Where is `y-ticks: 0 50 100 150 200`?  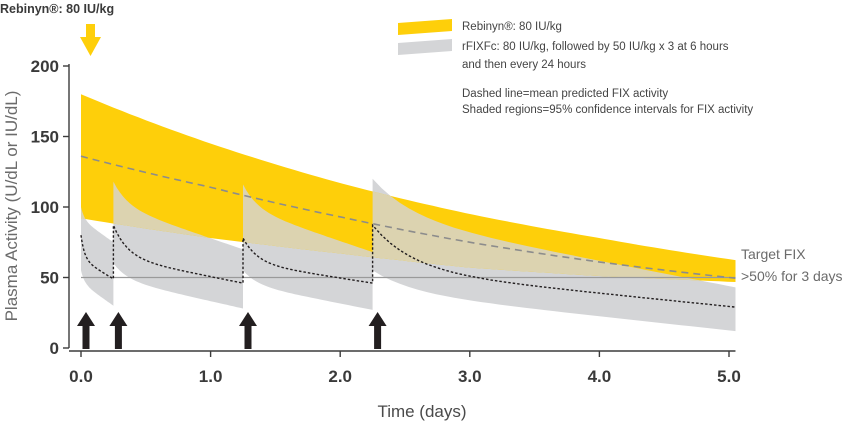 y-ticks: 0 50 100 150 200 is located at coordinates (50, 207).